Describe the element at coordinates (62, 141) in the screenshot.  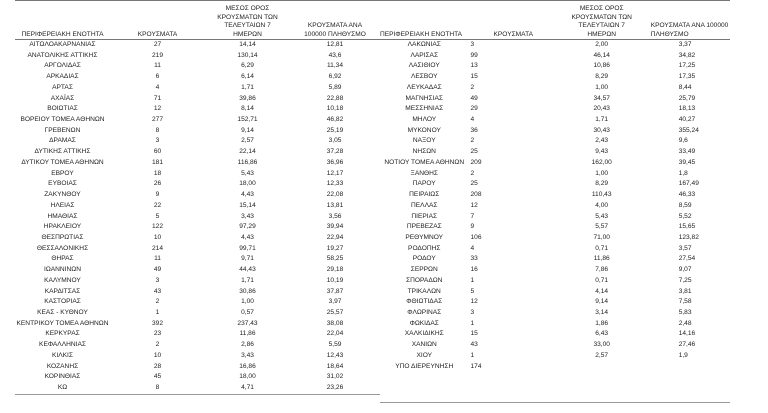
I see `cell-region: ΔΡΑΜΑΣ` at that location.